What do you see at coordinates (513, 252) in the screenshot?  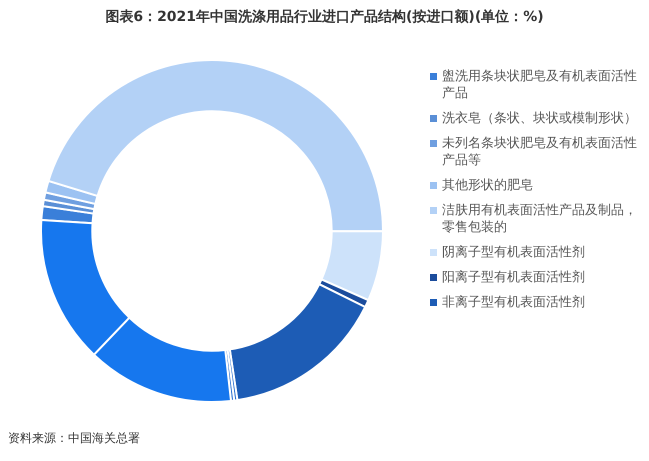 I see `legend-label: 阴离子型有机表面活性剂` at bounding box center [513, 252].